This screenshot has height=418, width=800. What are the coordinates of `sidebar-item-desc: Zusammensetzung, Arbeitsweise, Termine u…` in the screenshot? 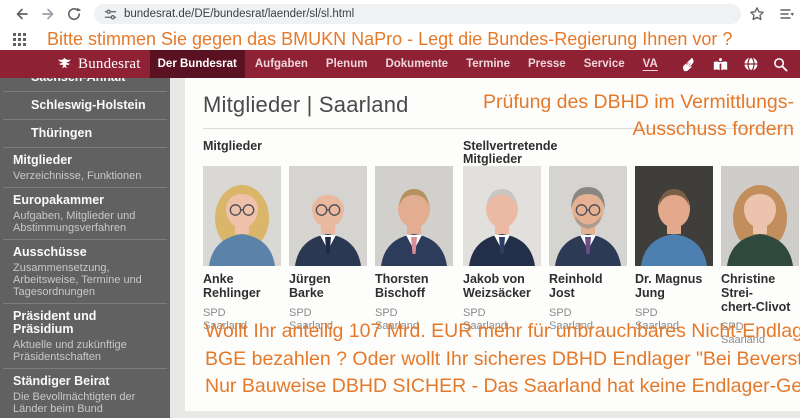 It's located at (77, 280).